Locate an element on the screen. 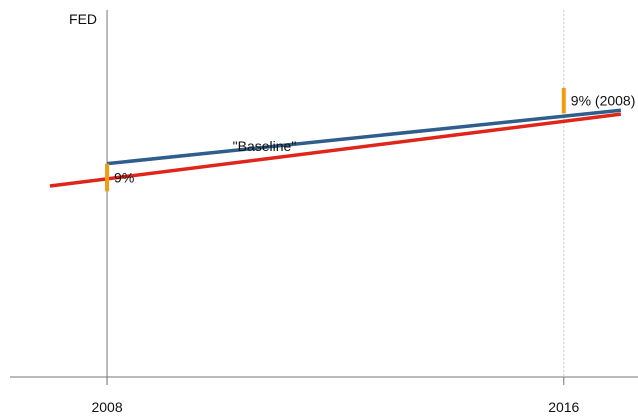 The height and width of the screenshot is (419, 638). series-line-actual is located at coordinates (364, 137).